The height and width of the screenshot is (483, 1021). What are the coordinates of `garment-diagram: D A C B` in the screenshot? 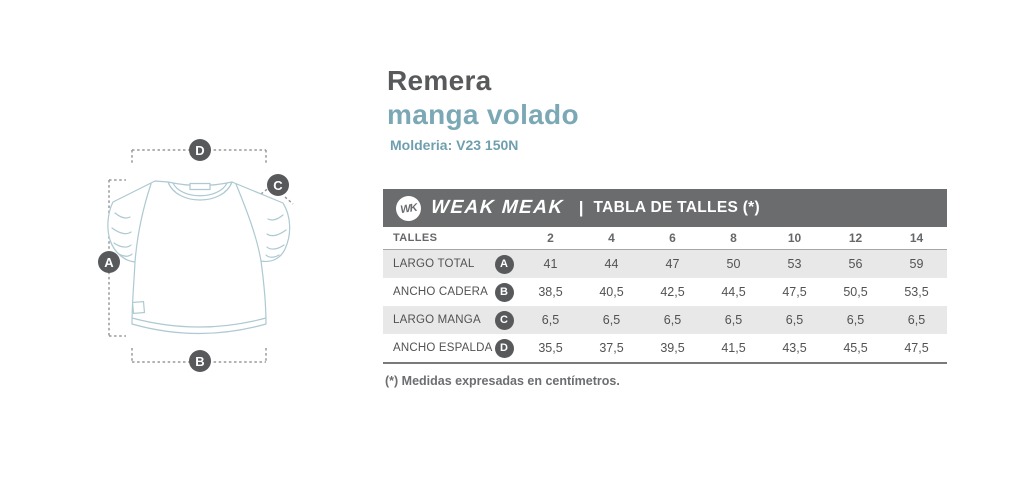 It's located at (200, 257).